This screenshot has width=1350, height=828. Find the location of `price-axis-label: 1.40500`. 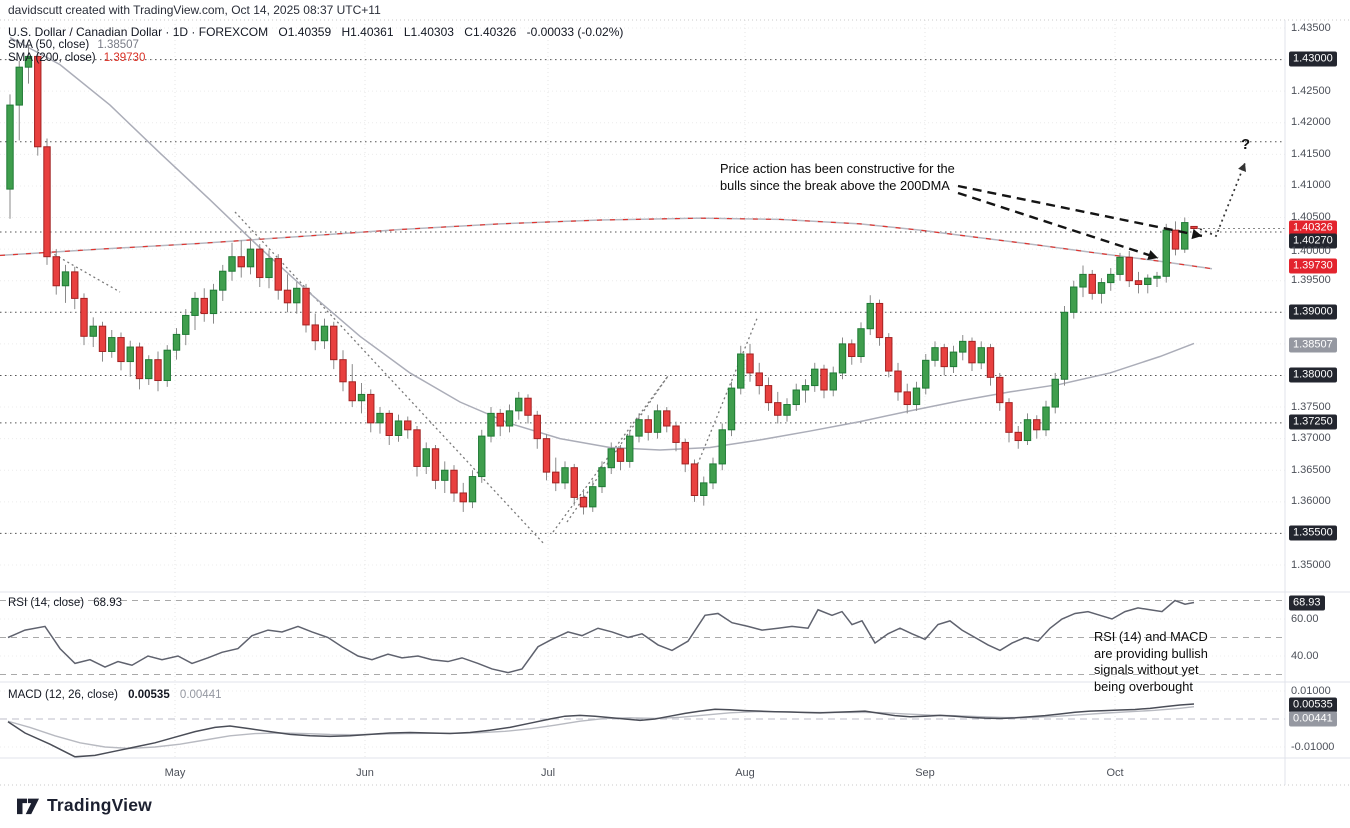

price-axis-label: 1.40500 is located at coordinates (1311, 217).